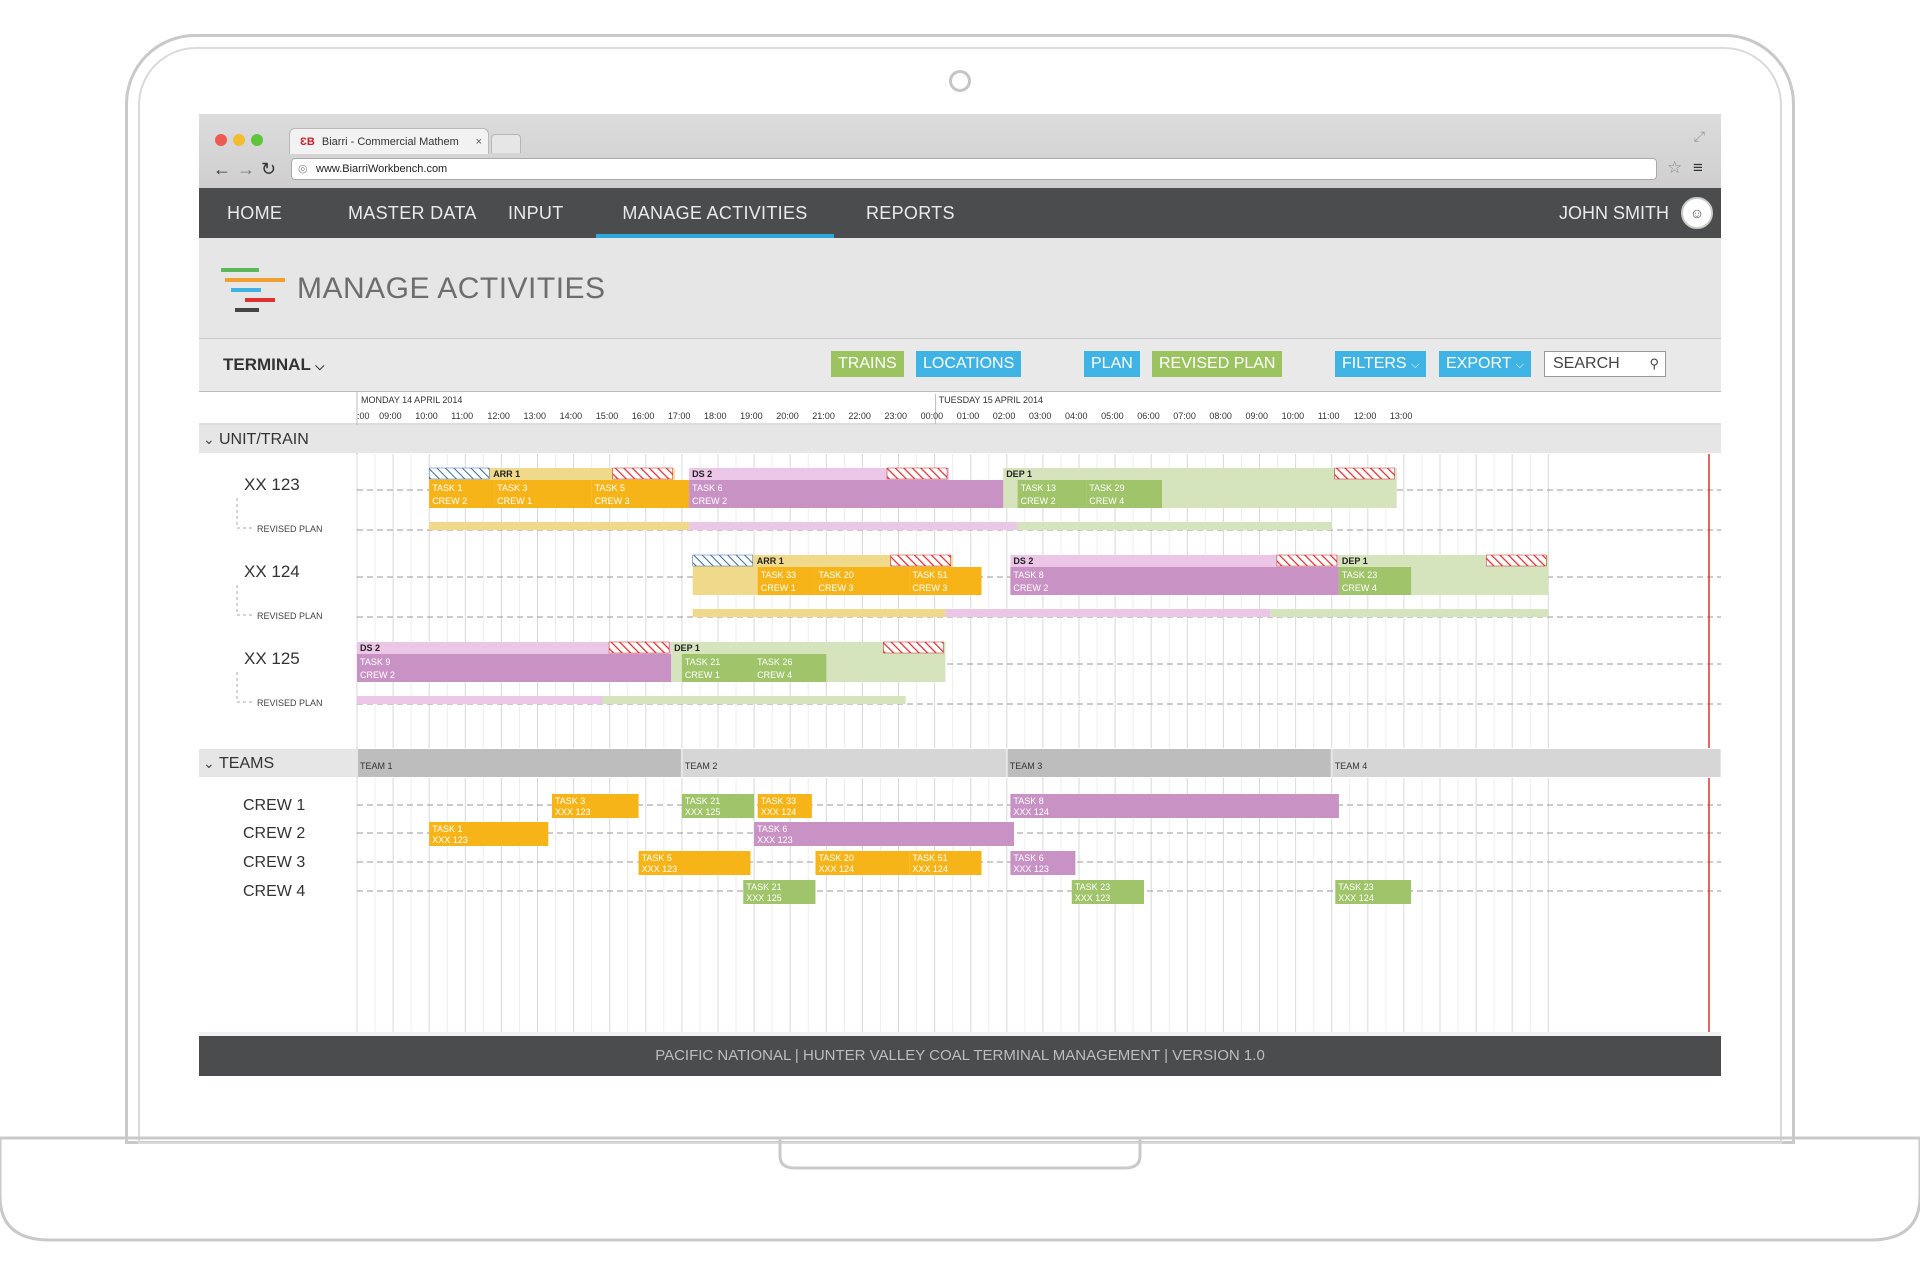  What do you see at coordinates (1654, 363) in the screenshot?
I see `search-icon: ⚲` at bounding box center [1654, 363].